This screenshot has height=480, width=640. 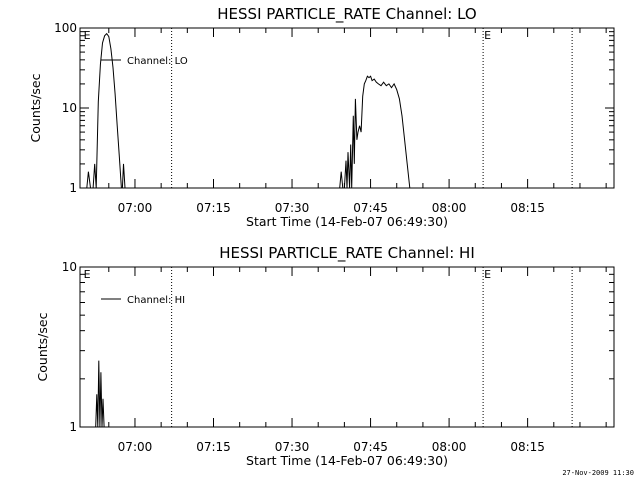 I want to click on legend-label: Channel: LO, so click(x=157, y=61).